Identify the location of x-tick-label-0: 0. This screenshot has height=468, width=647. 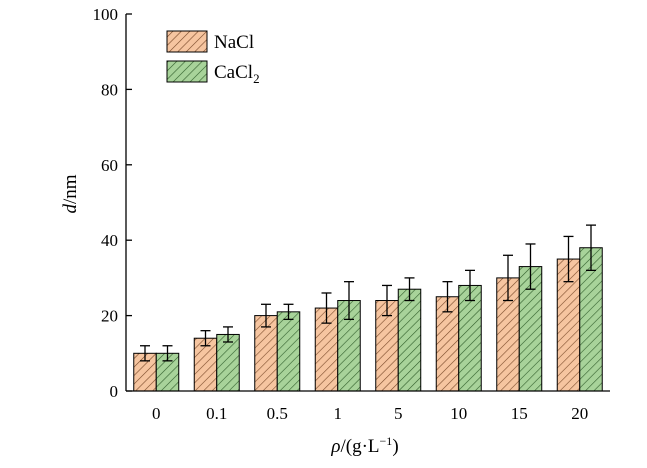
(156, 413).